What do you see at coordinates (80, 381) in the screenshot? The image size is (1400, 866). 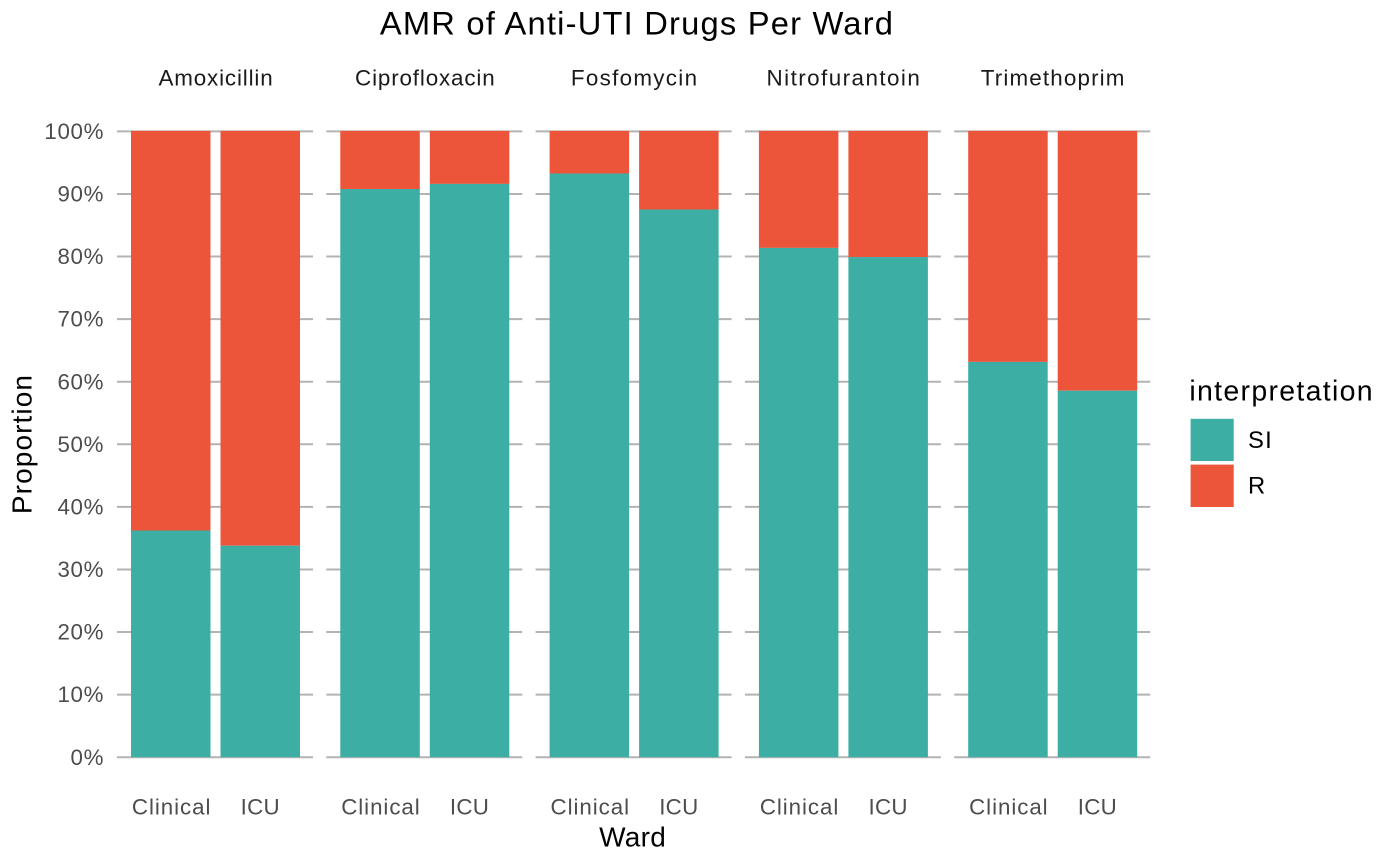 I see `svg-text: 60%` at bounding box center [80, 381].